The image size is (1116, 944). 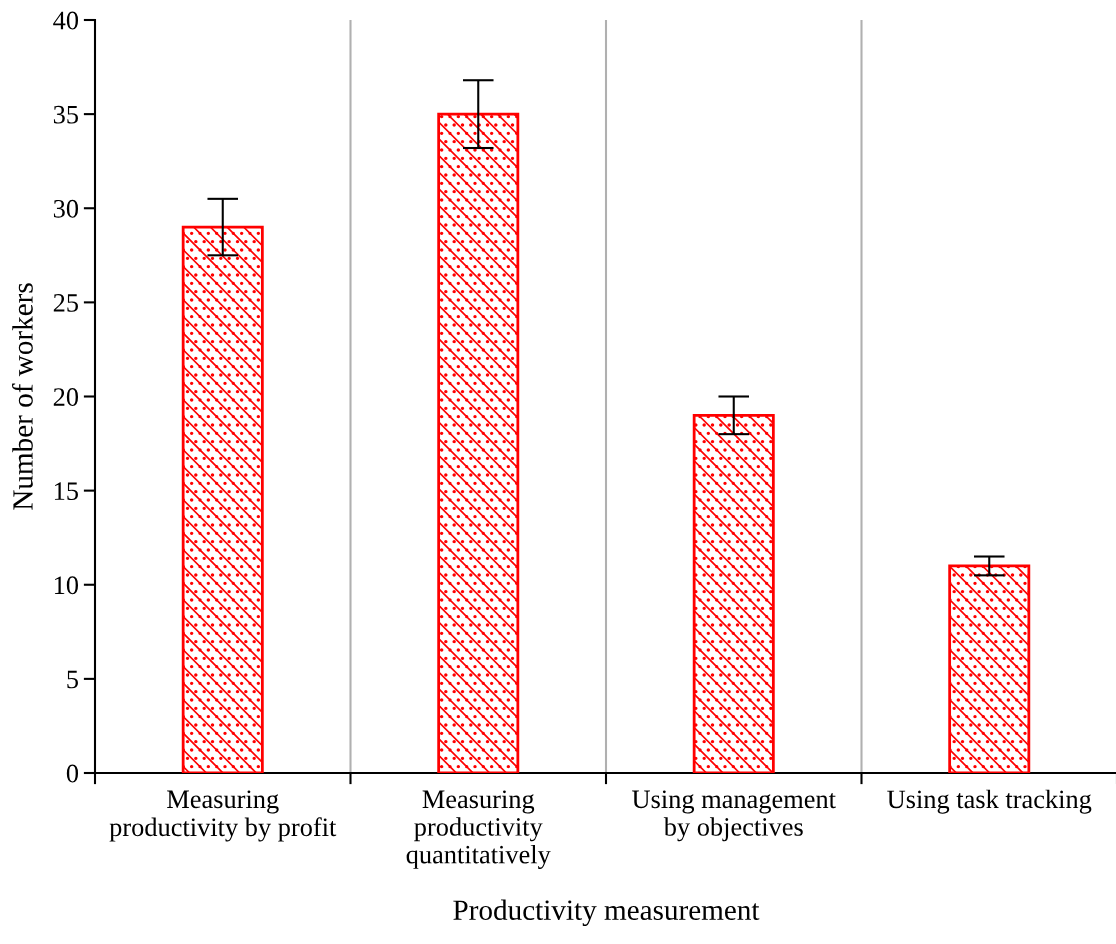 I want to click on y-tick-label: 0, so click(x=72, y=773).